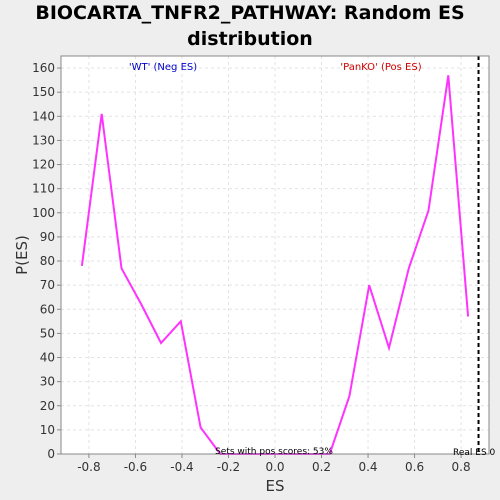 This screenshot has width=500, height=500. What do you see at coordinates (43, 165) in the screenshot?
I see `y-tick-label: 120` at bounding box center [43, 165].